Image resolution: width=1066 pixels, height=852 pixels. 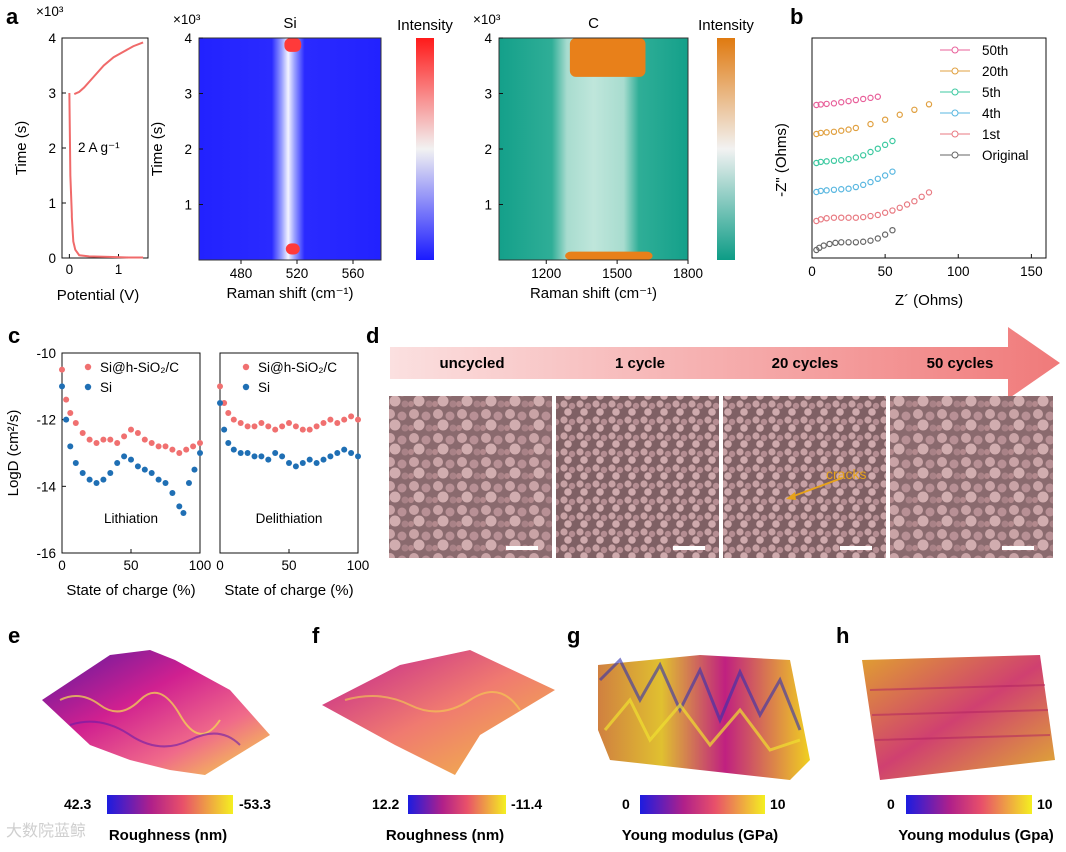 I want to click on sem-image-50-cycles, so click(x=971, y=477).